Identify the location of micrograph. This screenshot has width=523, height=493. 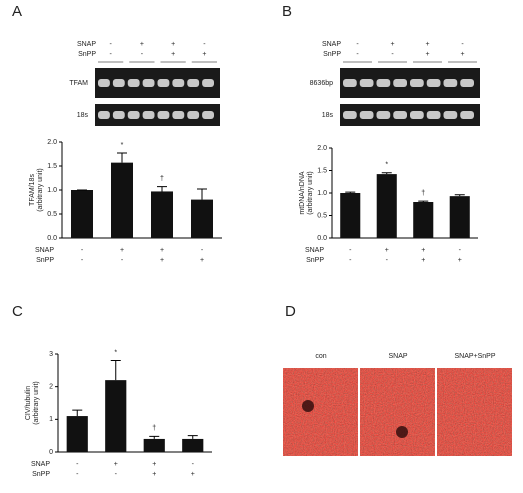
(320, 412).